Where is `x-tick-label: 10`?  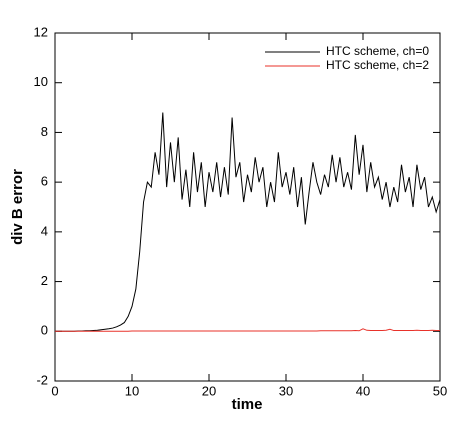 x-tick-label: 10 is located at coordinates (132, 390).